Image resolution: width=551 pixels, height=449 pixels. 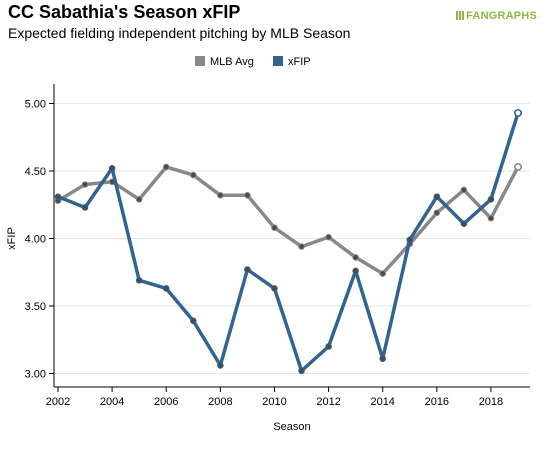 I want to click on y-tick-label: 5.00, so click(x=35, y=105).